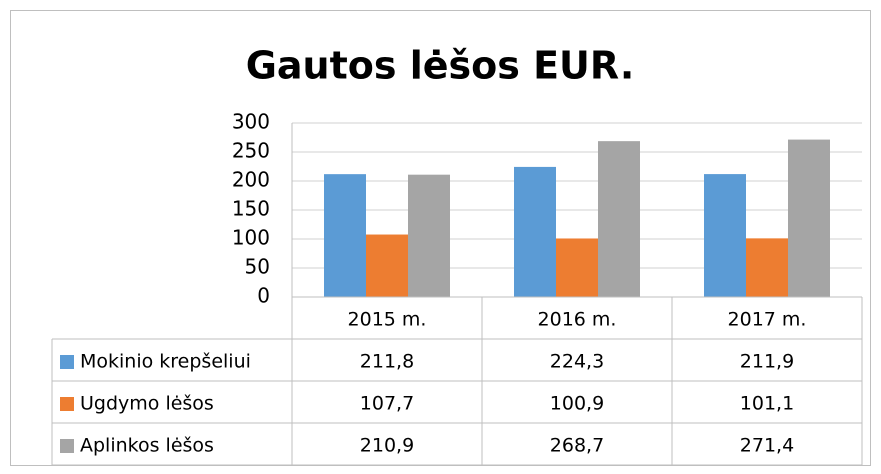  What do you see at coordinates (251, 151) in the screenshot?
I see `y-tick-label: 250` at bounding box center [251, 151].